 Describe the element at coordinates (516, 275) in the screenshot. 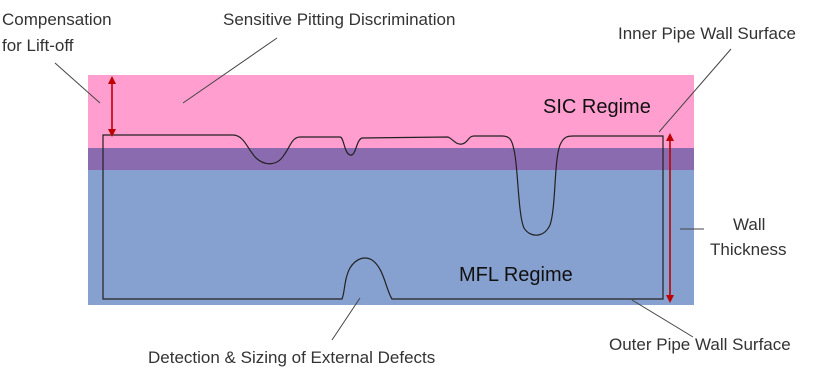

I see `mfl-regime-label: MFL Regime` at that location.